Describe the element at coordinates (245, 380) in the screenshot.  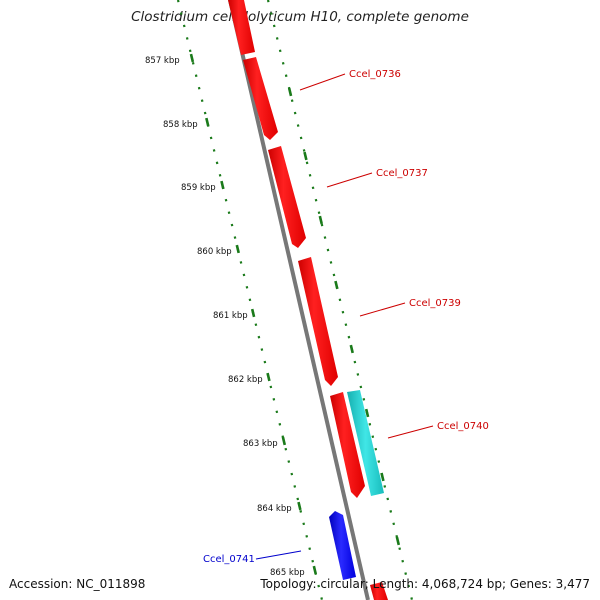
I see `kbp-label-862: 862 kbp` at that location.